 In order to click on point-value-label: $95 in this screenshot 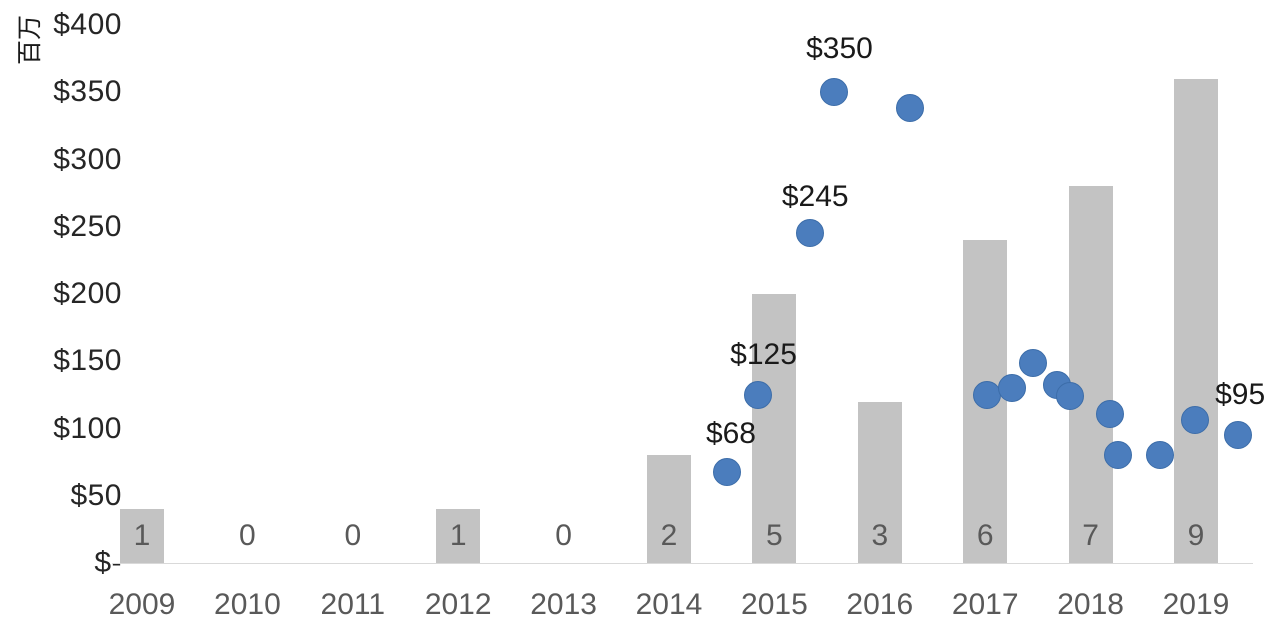, I will do `click(1240, 395)`.